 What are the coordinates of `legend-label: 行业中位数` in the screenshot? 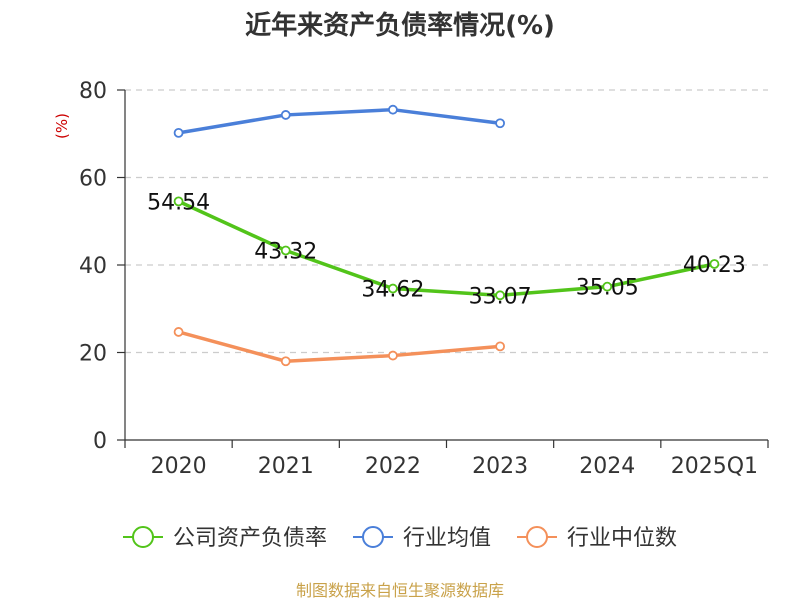 It's located at (622, 538).